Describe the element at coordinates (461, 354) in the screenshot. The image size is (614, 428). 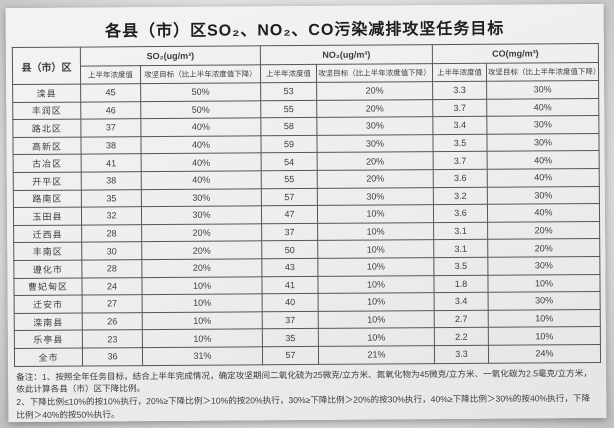
I see `value-cell: 3.3` at that location.